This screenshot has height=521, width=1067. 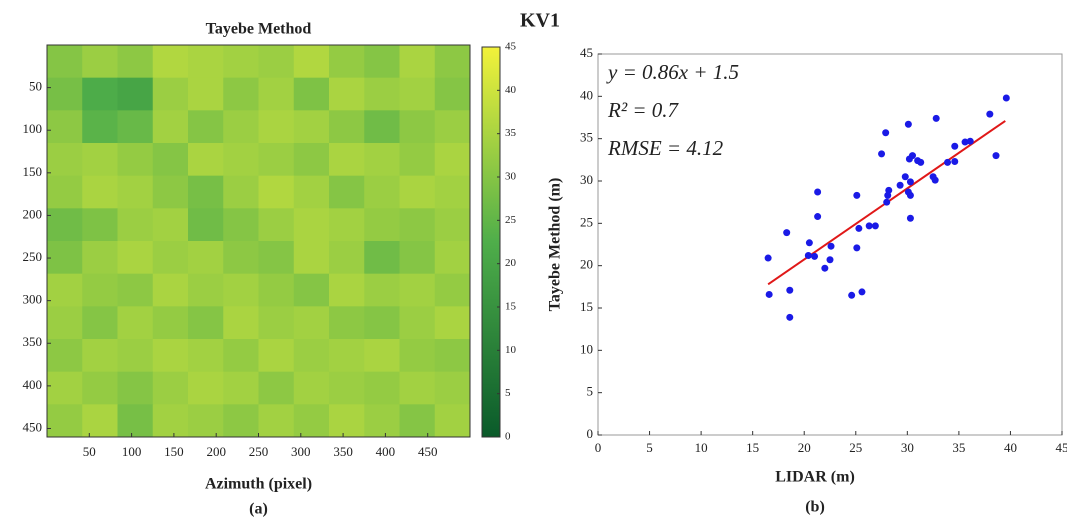 I want to click on y-tick-label: 450, so click(x=33, y=426).